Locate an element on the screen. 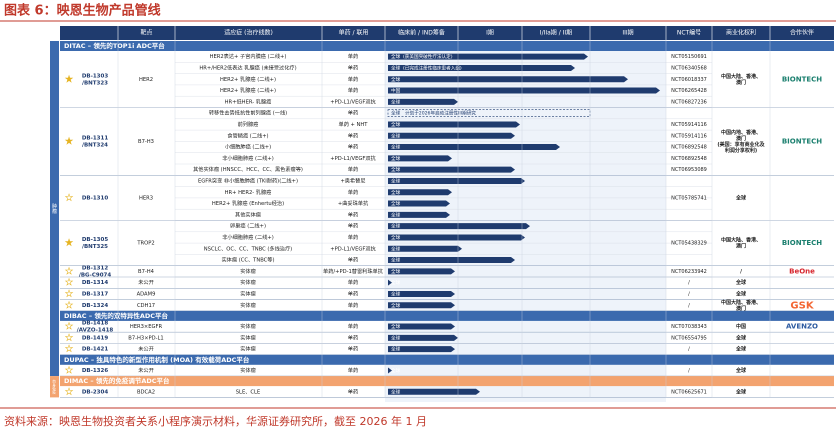  nct: NCT06554795 is located at coordinates (689, 338).